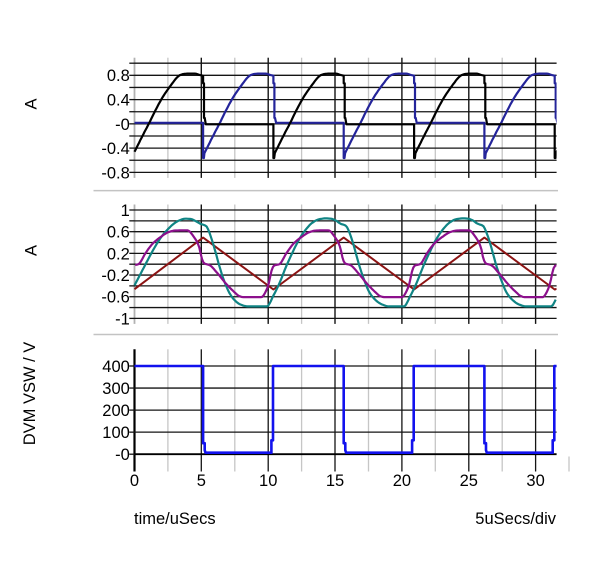  Describe the element at coordinates (118, 254) in the screenshot. I see `svg-text: 0.2` at that location.